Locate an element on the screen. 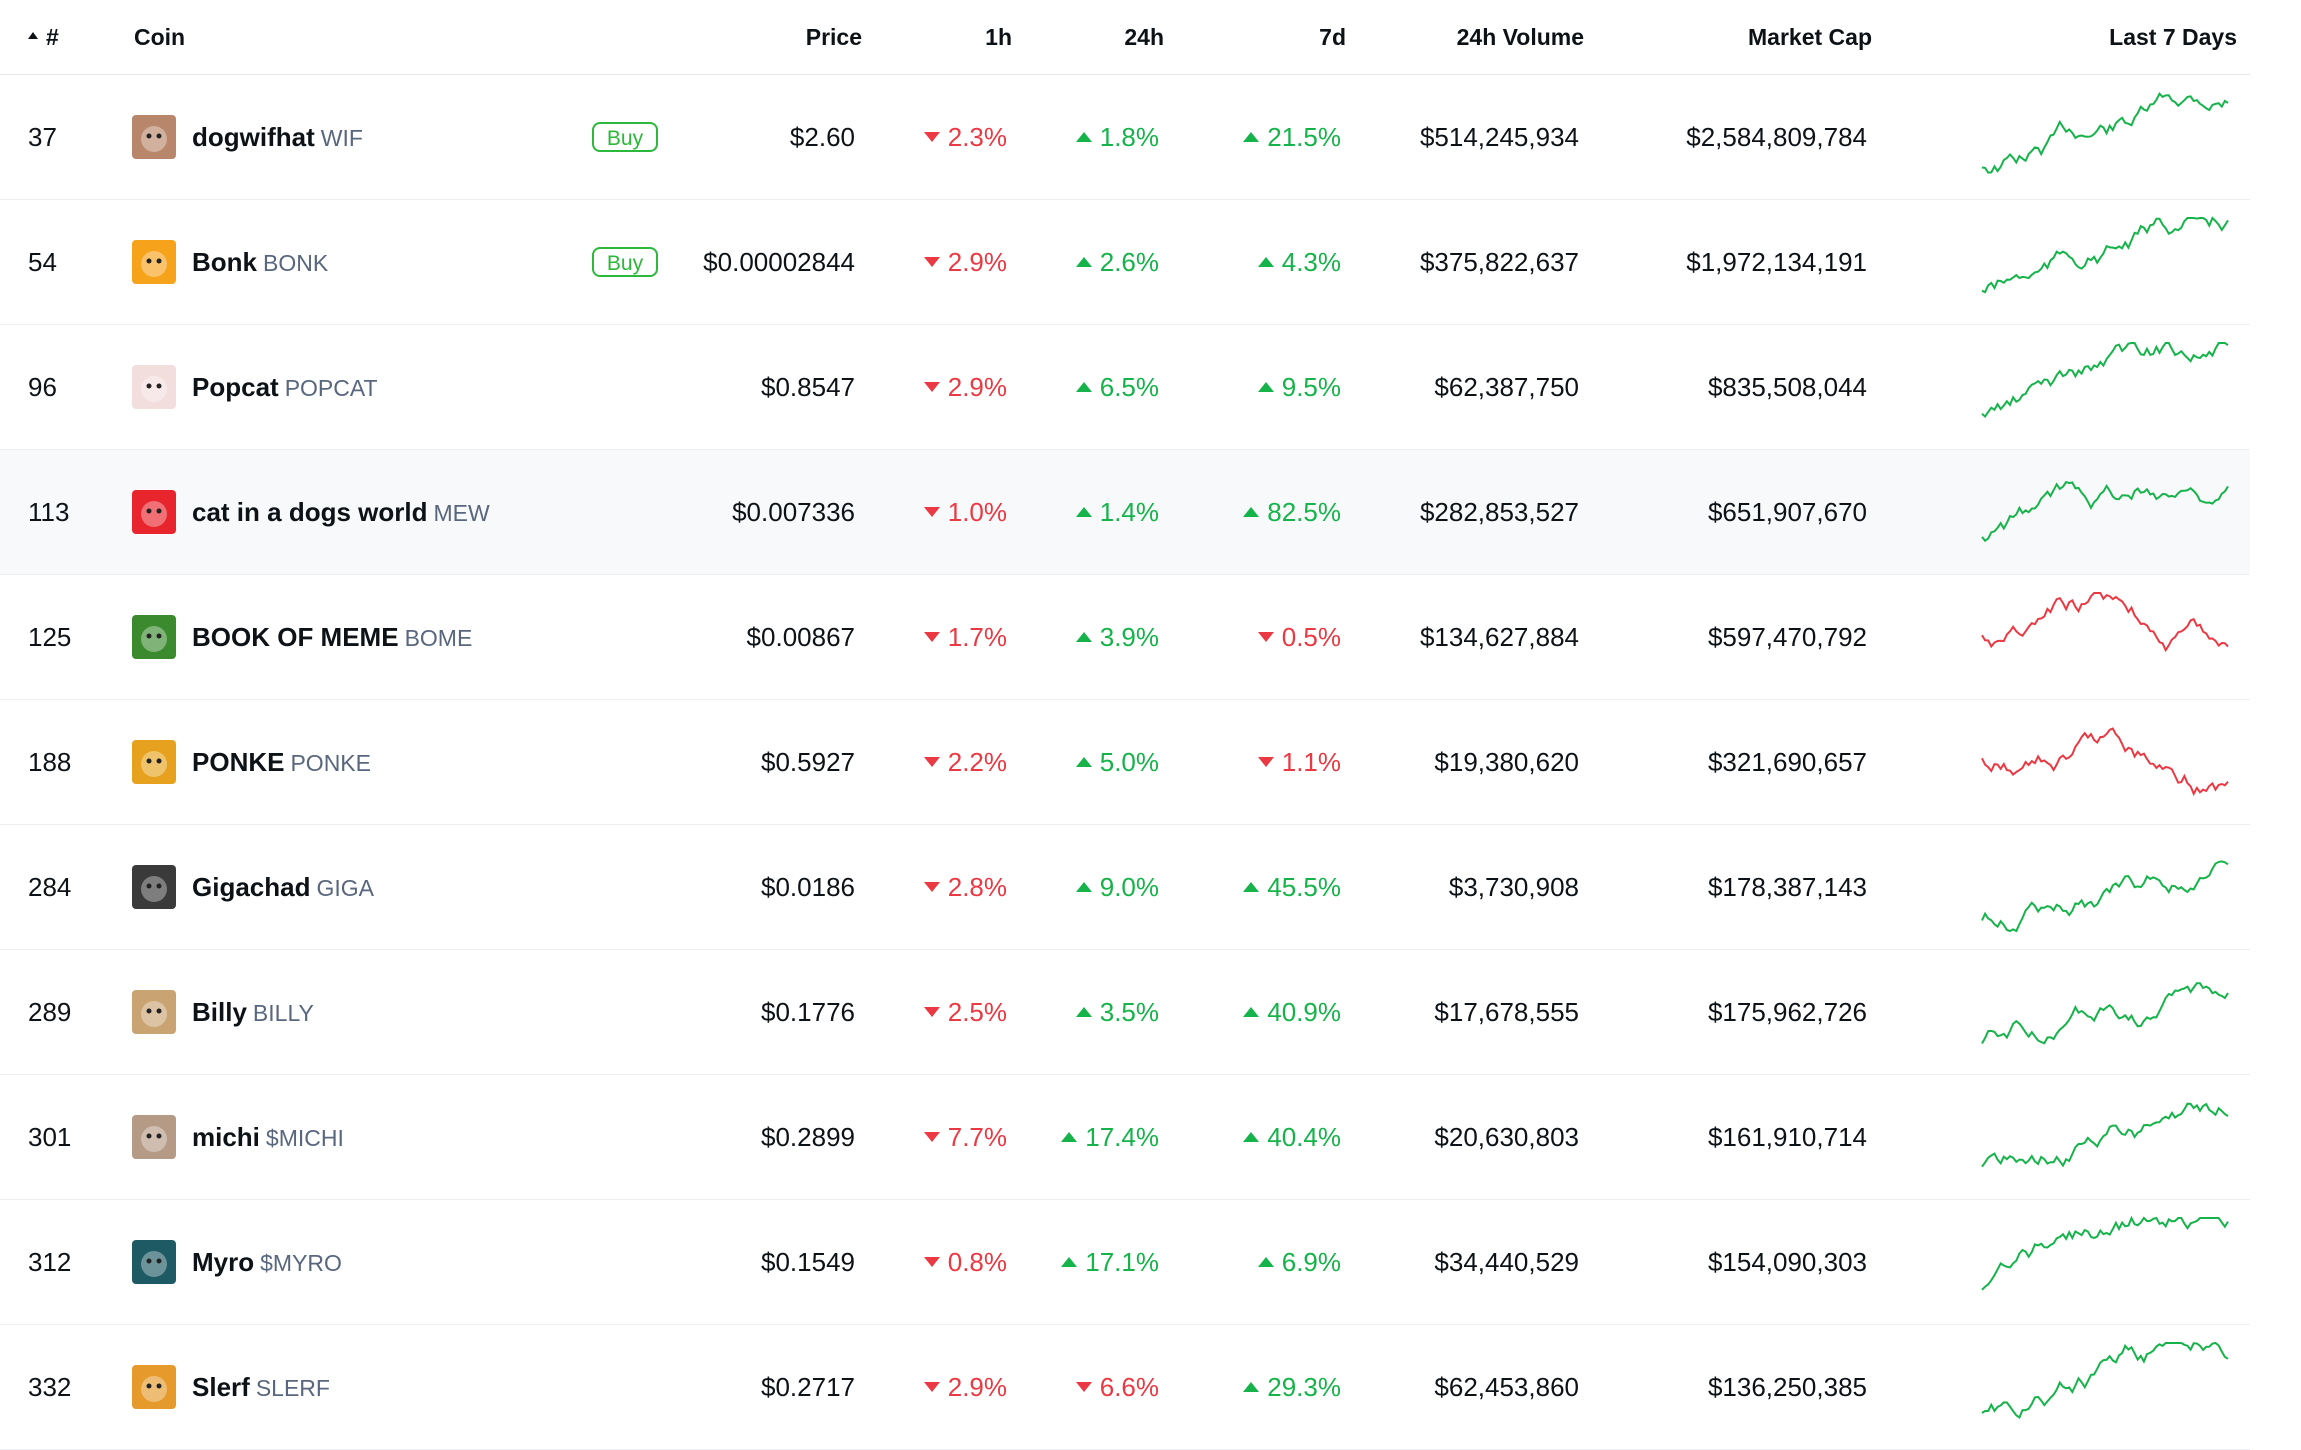  coin-header: Coin is located at coordinates (160, 37).